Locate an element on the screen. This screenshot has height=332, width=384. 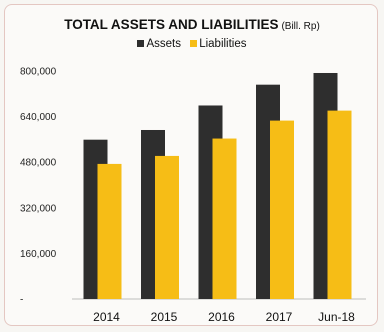
x-tick-label: Jun-18 is located at coordinates (336, 317).